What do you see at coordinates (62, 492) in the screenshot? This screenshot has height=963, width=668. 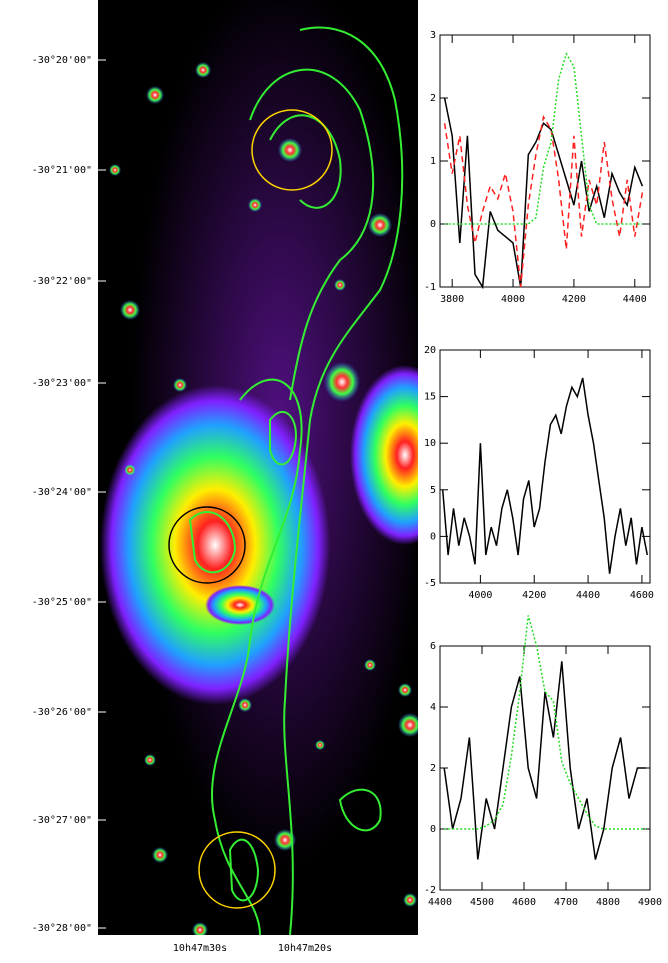 I see `dec-label: -30°24'00"` at bounding box center [62, 492].